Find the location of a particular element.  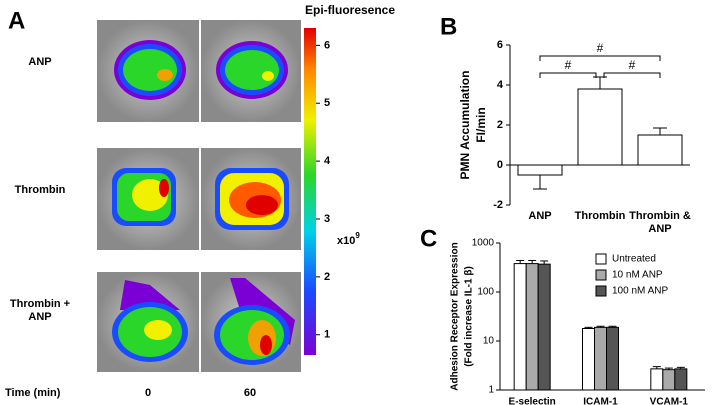

y-tick-label: 6 is located at coordinates (500, 45).